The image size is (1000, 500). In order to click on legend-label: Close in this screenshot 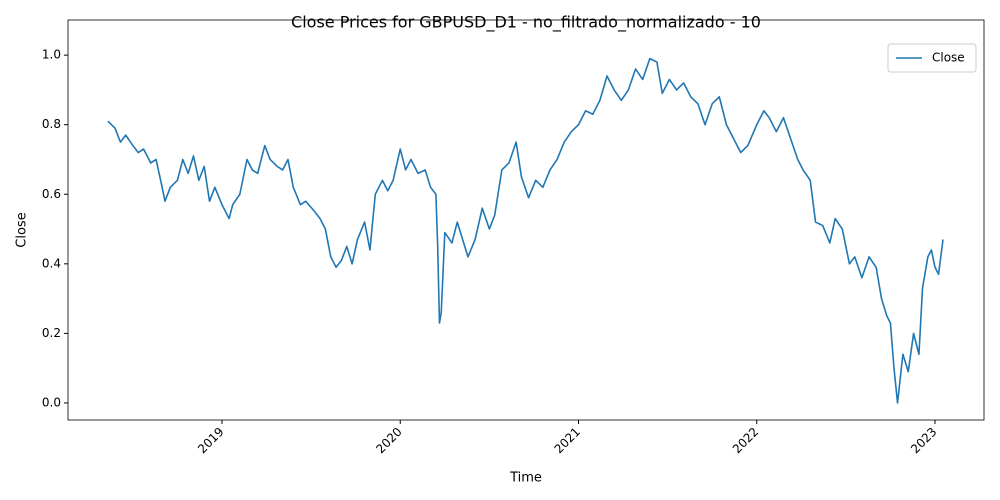, I will do `click(948, 58)`.